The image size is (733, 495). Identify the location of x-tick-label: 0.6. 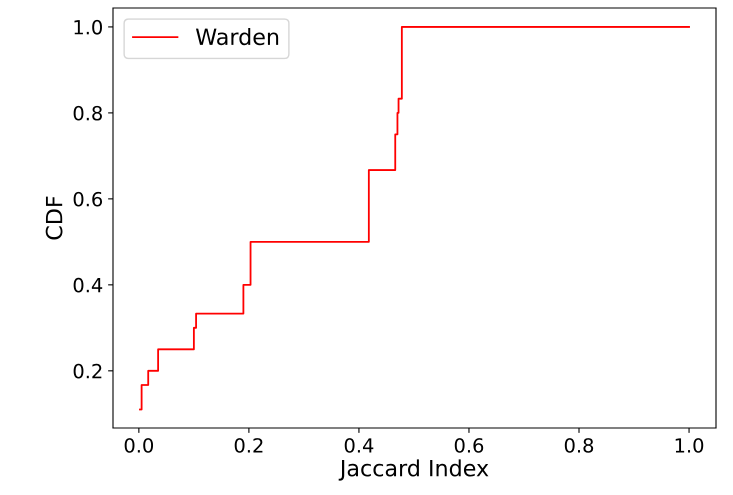
(469, 445).